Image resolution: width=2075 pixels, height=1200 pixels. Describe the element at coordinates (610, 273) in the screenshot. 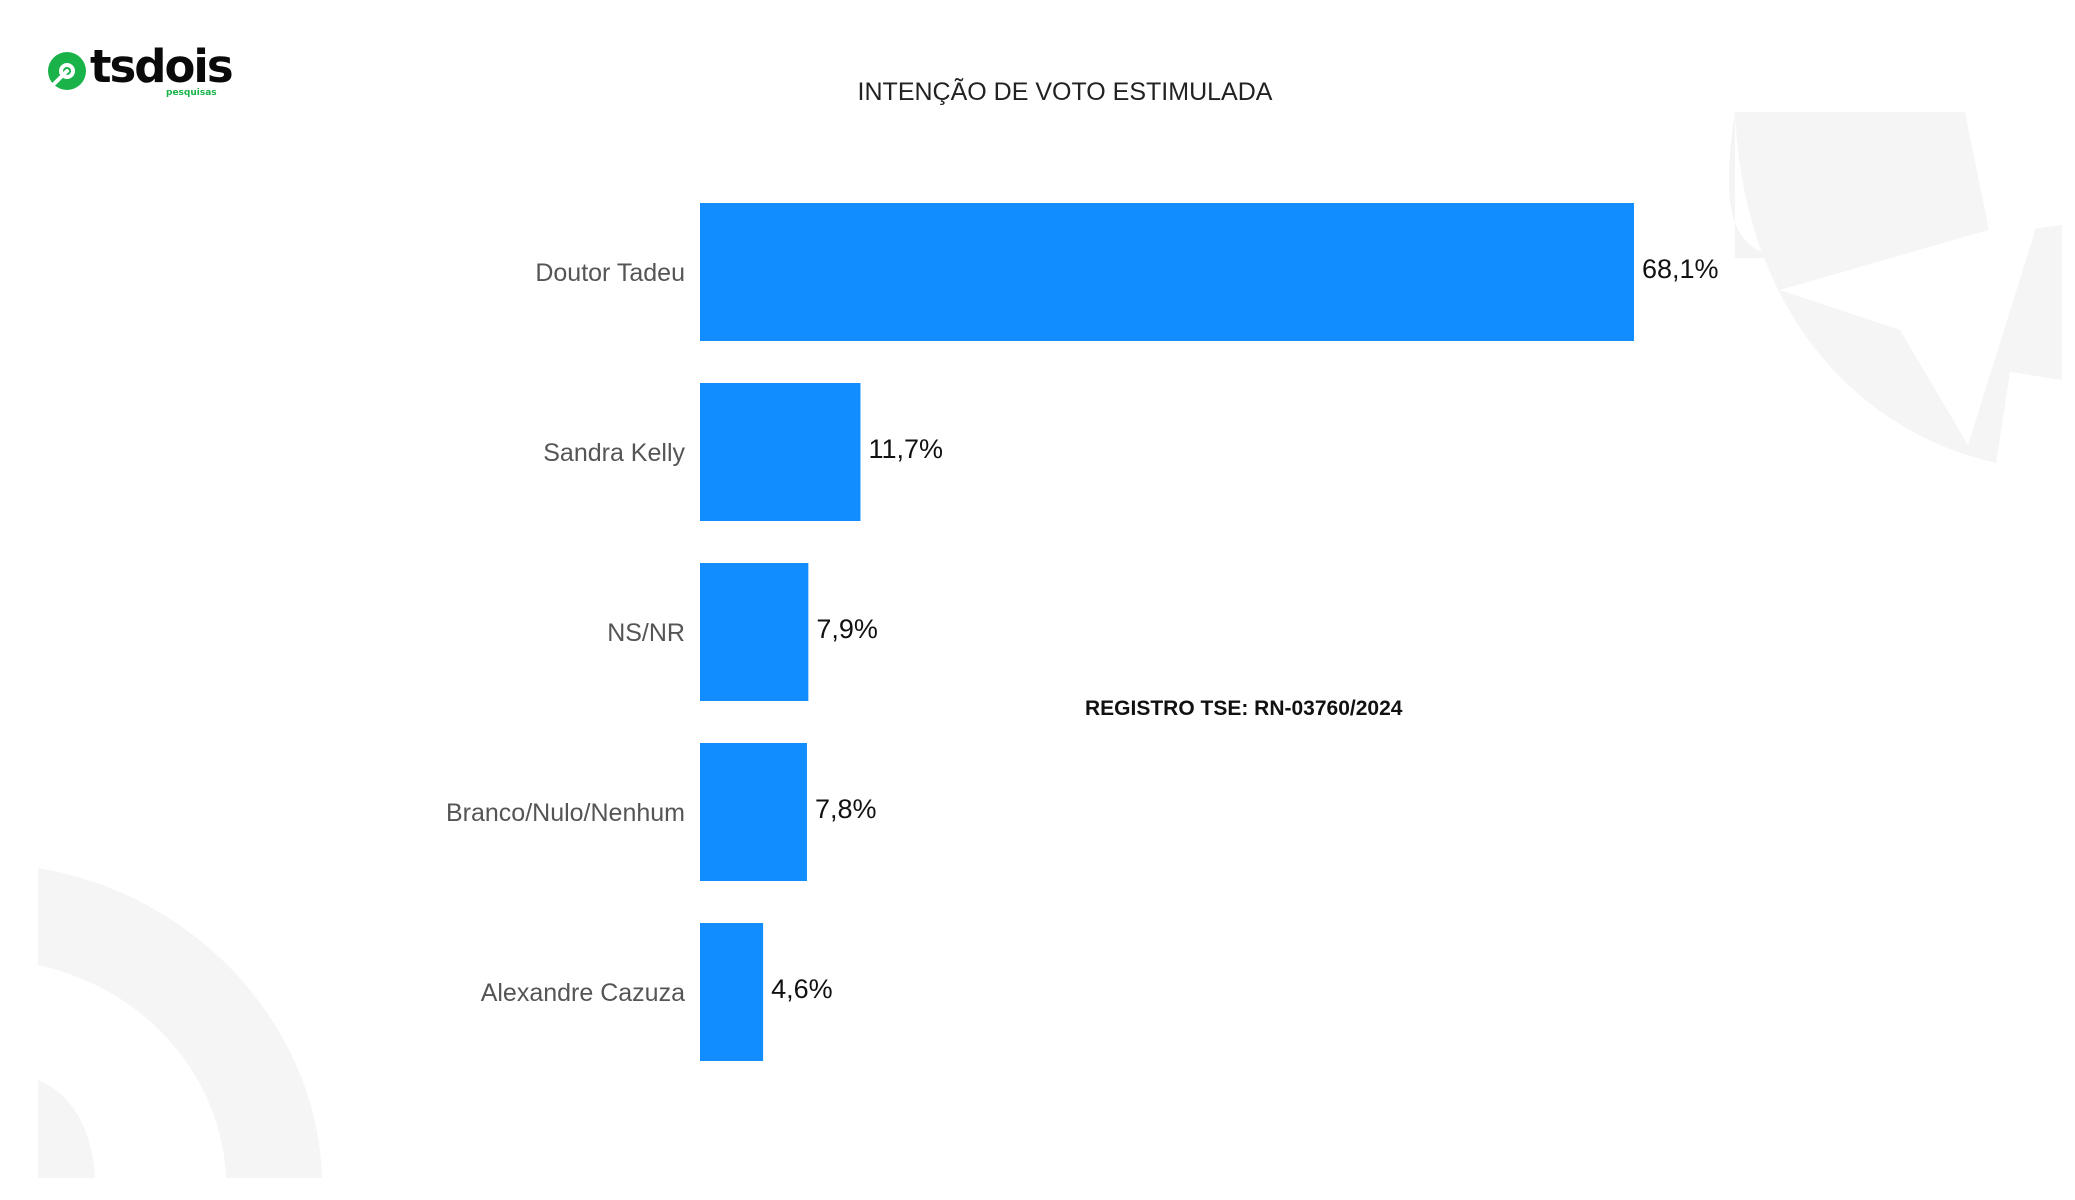

I see `category-label-0: Doutor Tadeu` at that location.